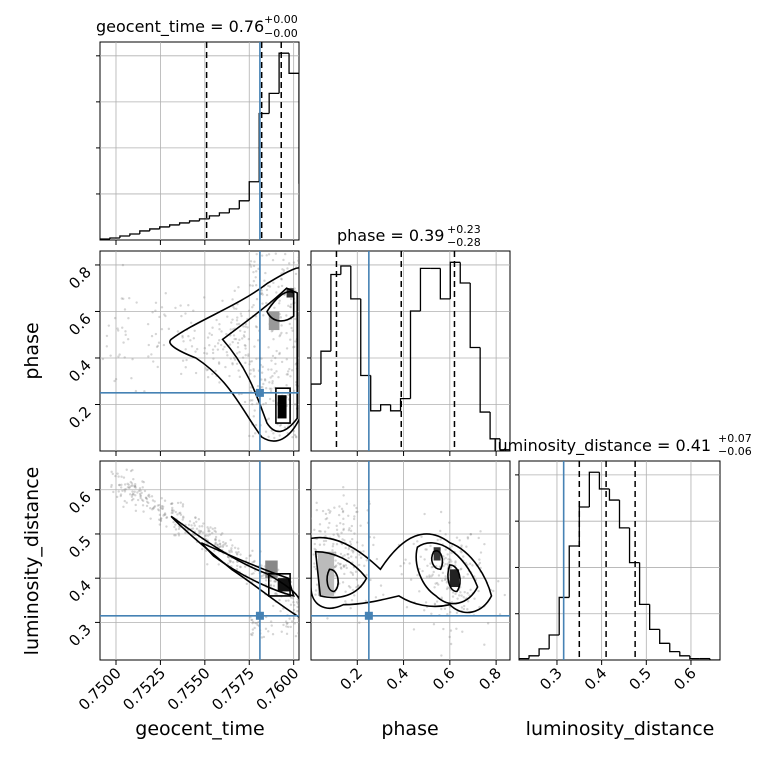  What do you see at coordinates (361, 235) in the screenshot?
I see `title-label: phase` at bounding box center [361, 235].